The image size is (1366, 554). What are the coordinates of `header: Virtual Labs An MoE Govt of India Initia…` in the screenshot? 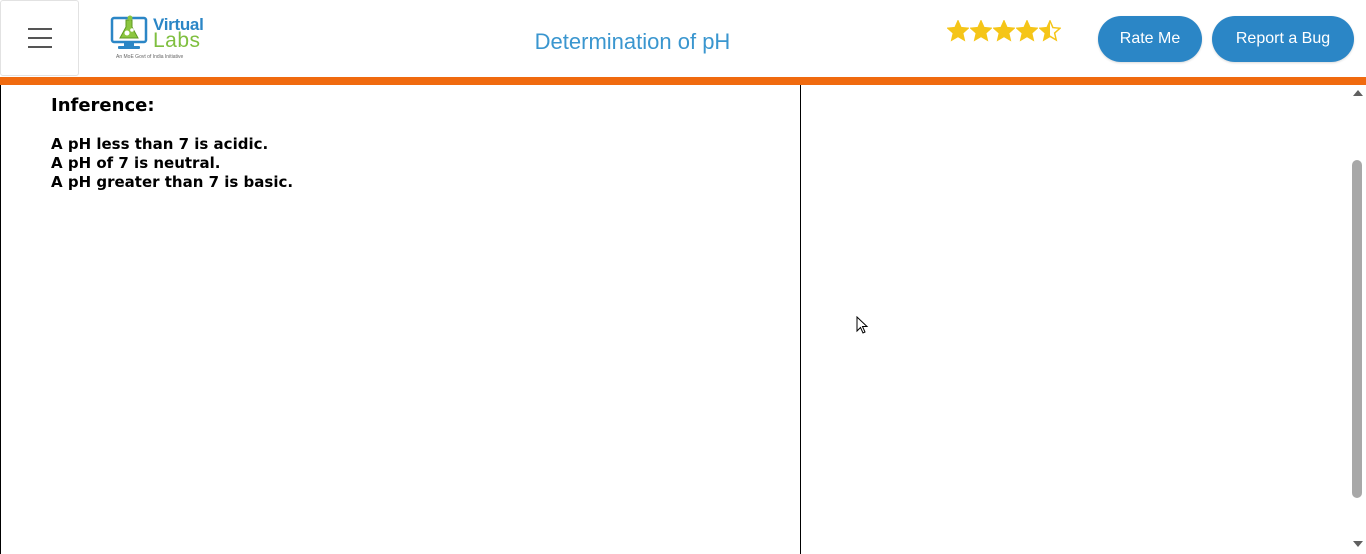 It's located at (683, 38).